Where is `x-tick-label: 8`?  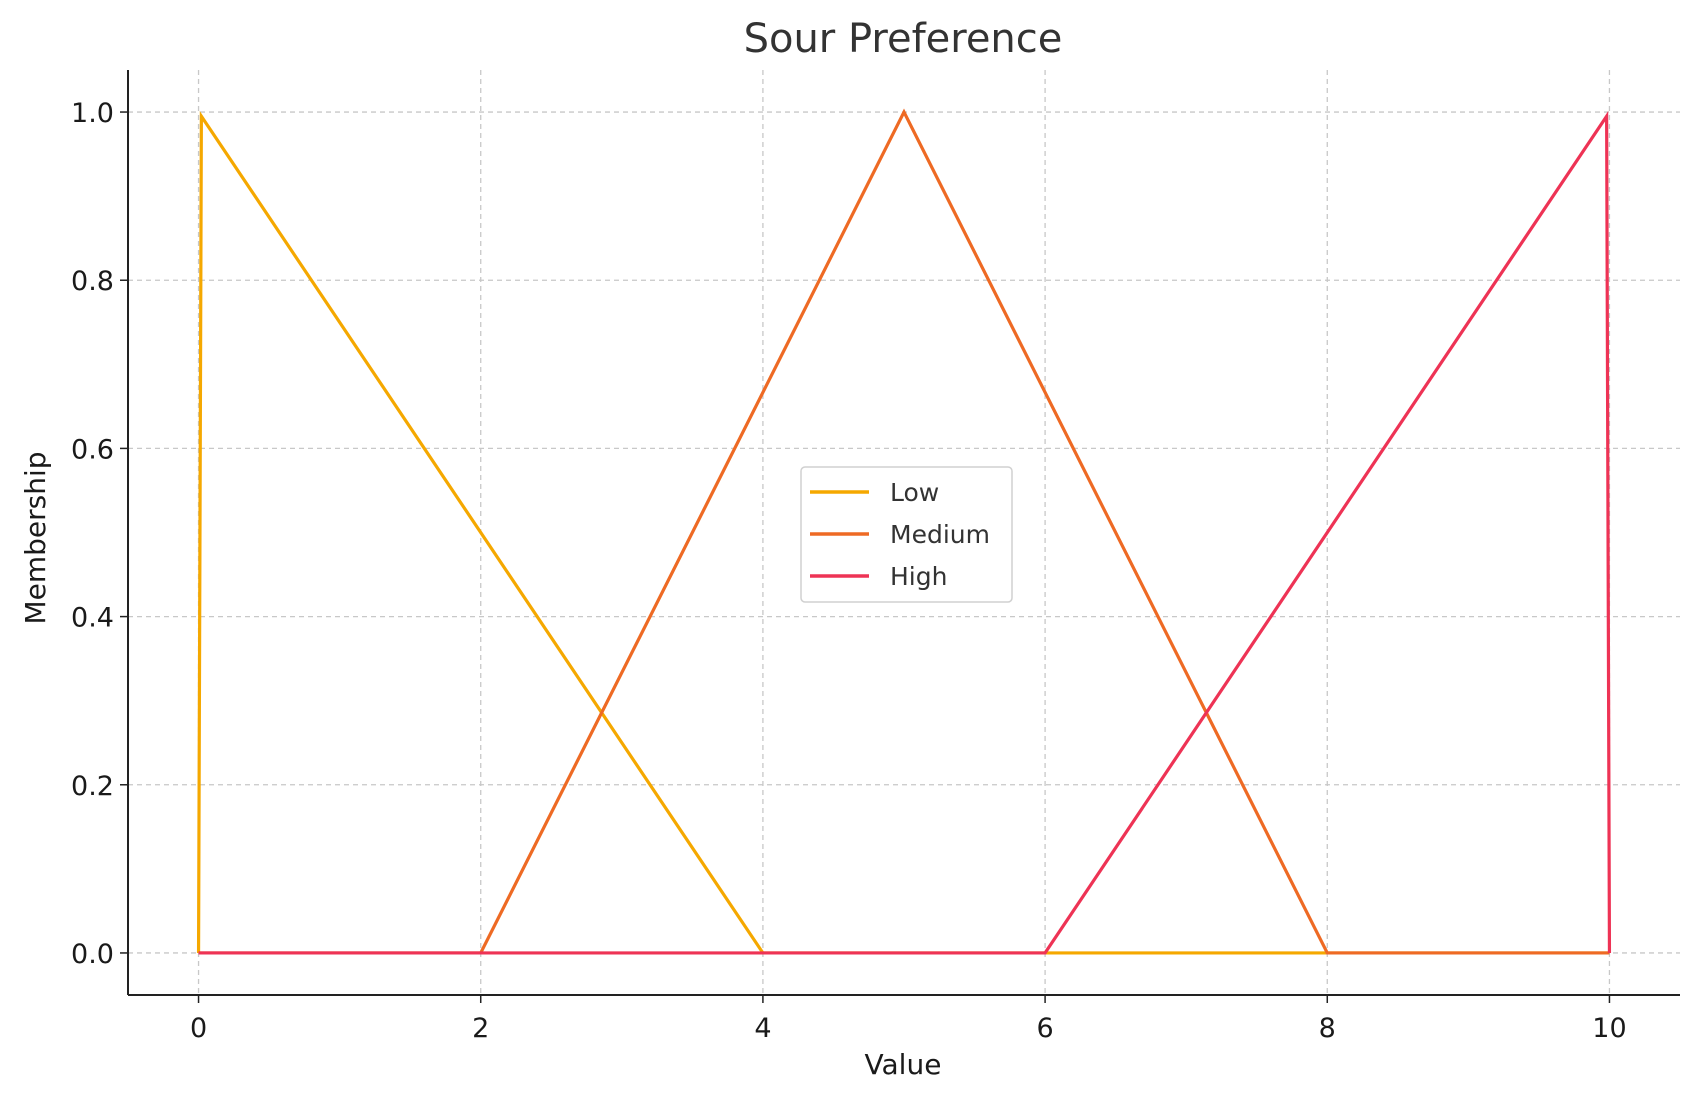
x-tick-label: 8 is located at coordinates (1327, 1028).